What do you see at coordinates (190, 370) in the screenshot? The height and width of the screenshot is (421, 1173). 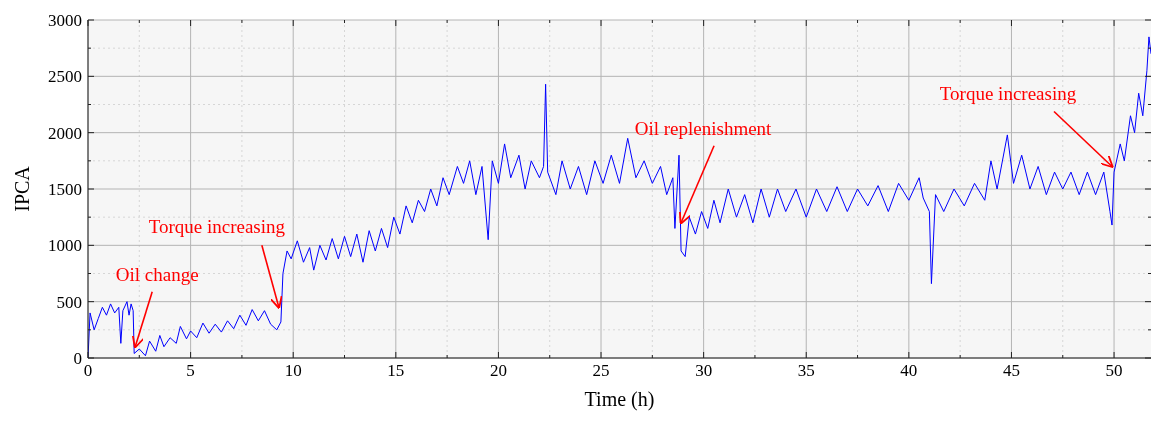 I see `x-tick-label: 5` at bounding box center [190, 370].